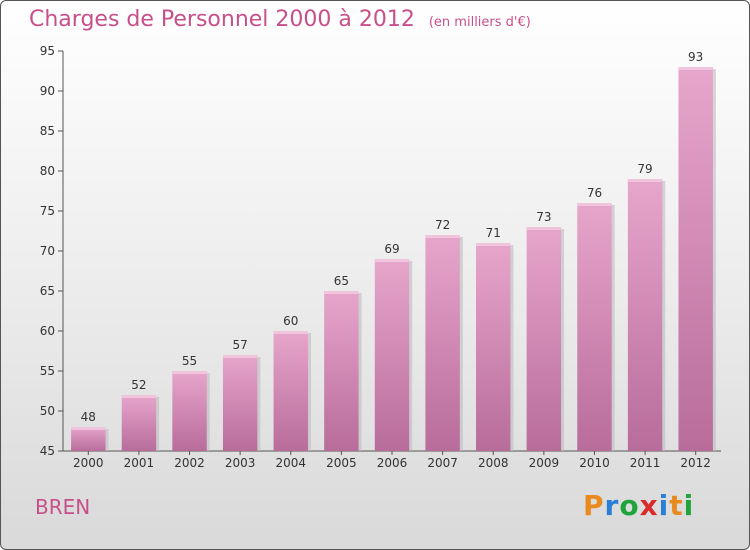  What do you see at coordinates (88, 463) in the screenshot?
I see `x-tick-label: 2000` at bounding box center [88, 463].